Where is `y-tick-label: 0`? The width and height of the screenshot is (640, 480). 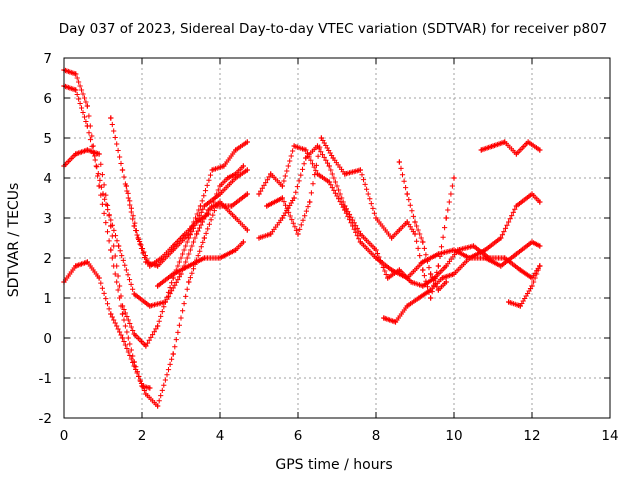
y-tick-label: 0 is located at coordinates (47, 339).